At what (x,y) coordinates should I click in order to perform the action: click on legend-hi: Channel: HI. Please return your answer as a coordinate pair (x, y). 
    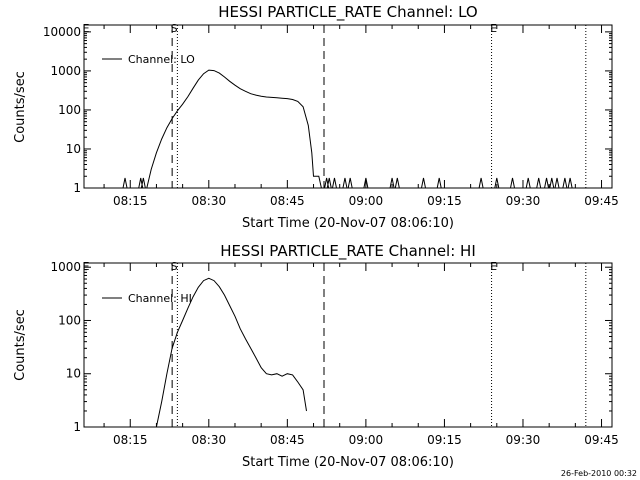
    Looking at the image, I should click on (147, 298).